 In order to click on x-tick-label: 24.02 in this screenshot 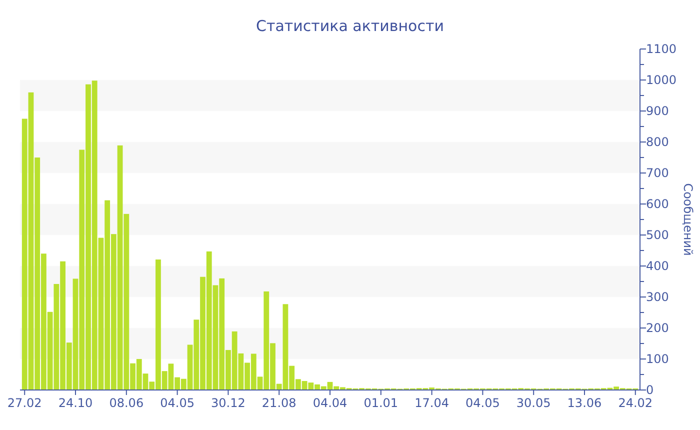, I will do `click(635, 403)`.